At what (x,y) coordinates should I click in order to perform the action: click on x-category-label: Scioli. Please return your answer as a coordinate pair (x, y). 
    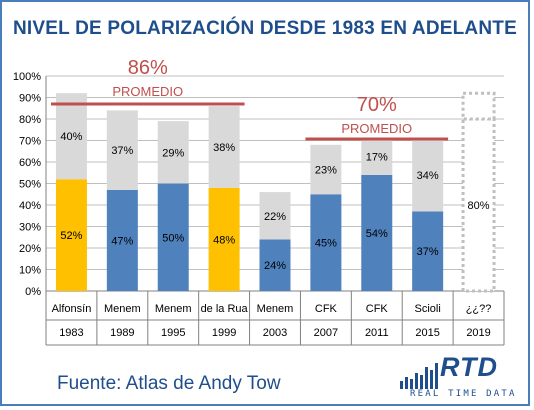
    Looking at the image, I should click on (428, 309).